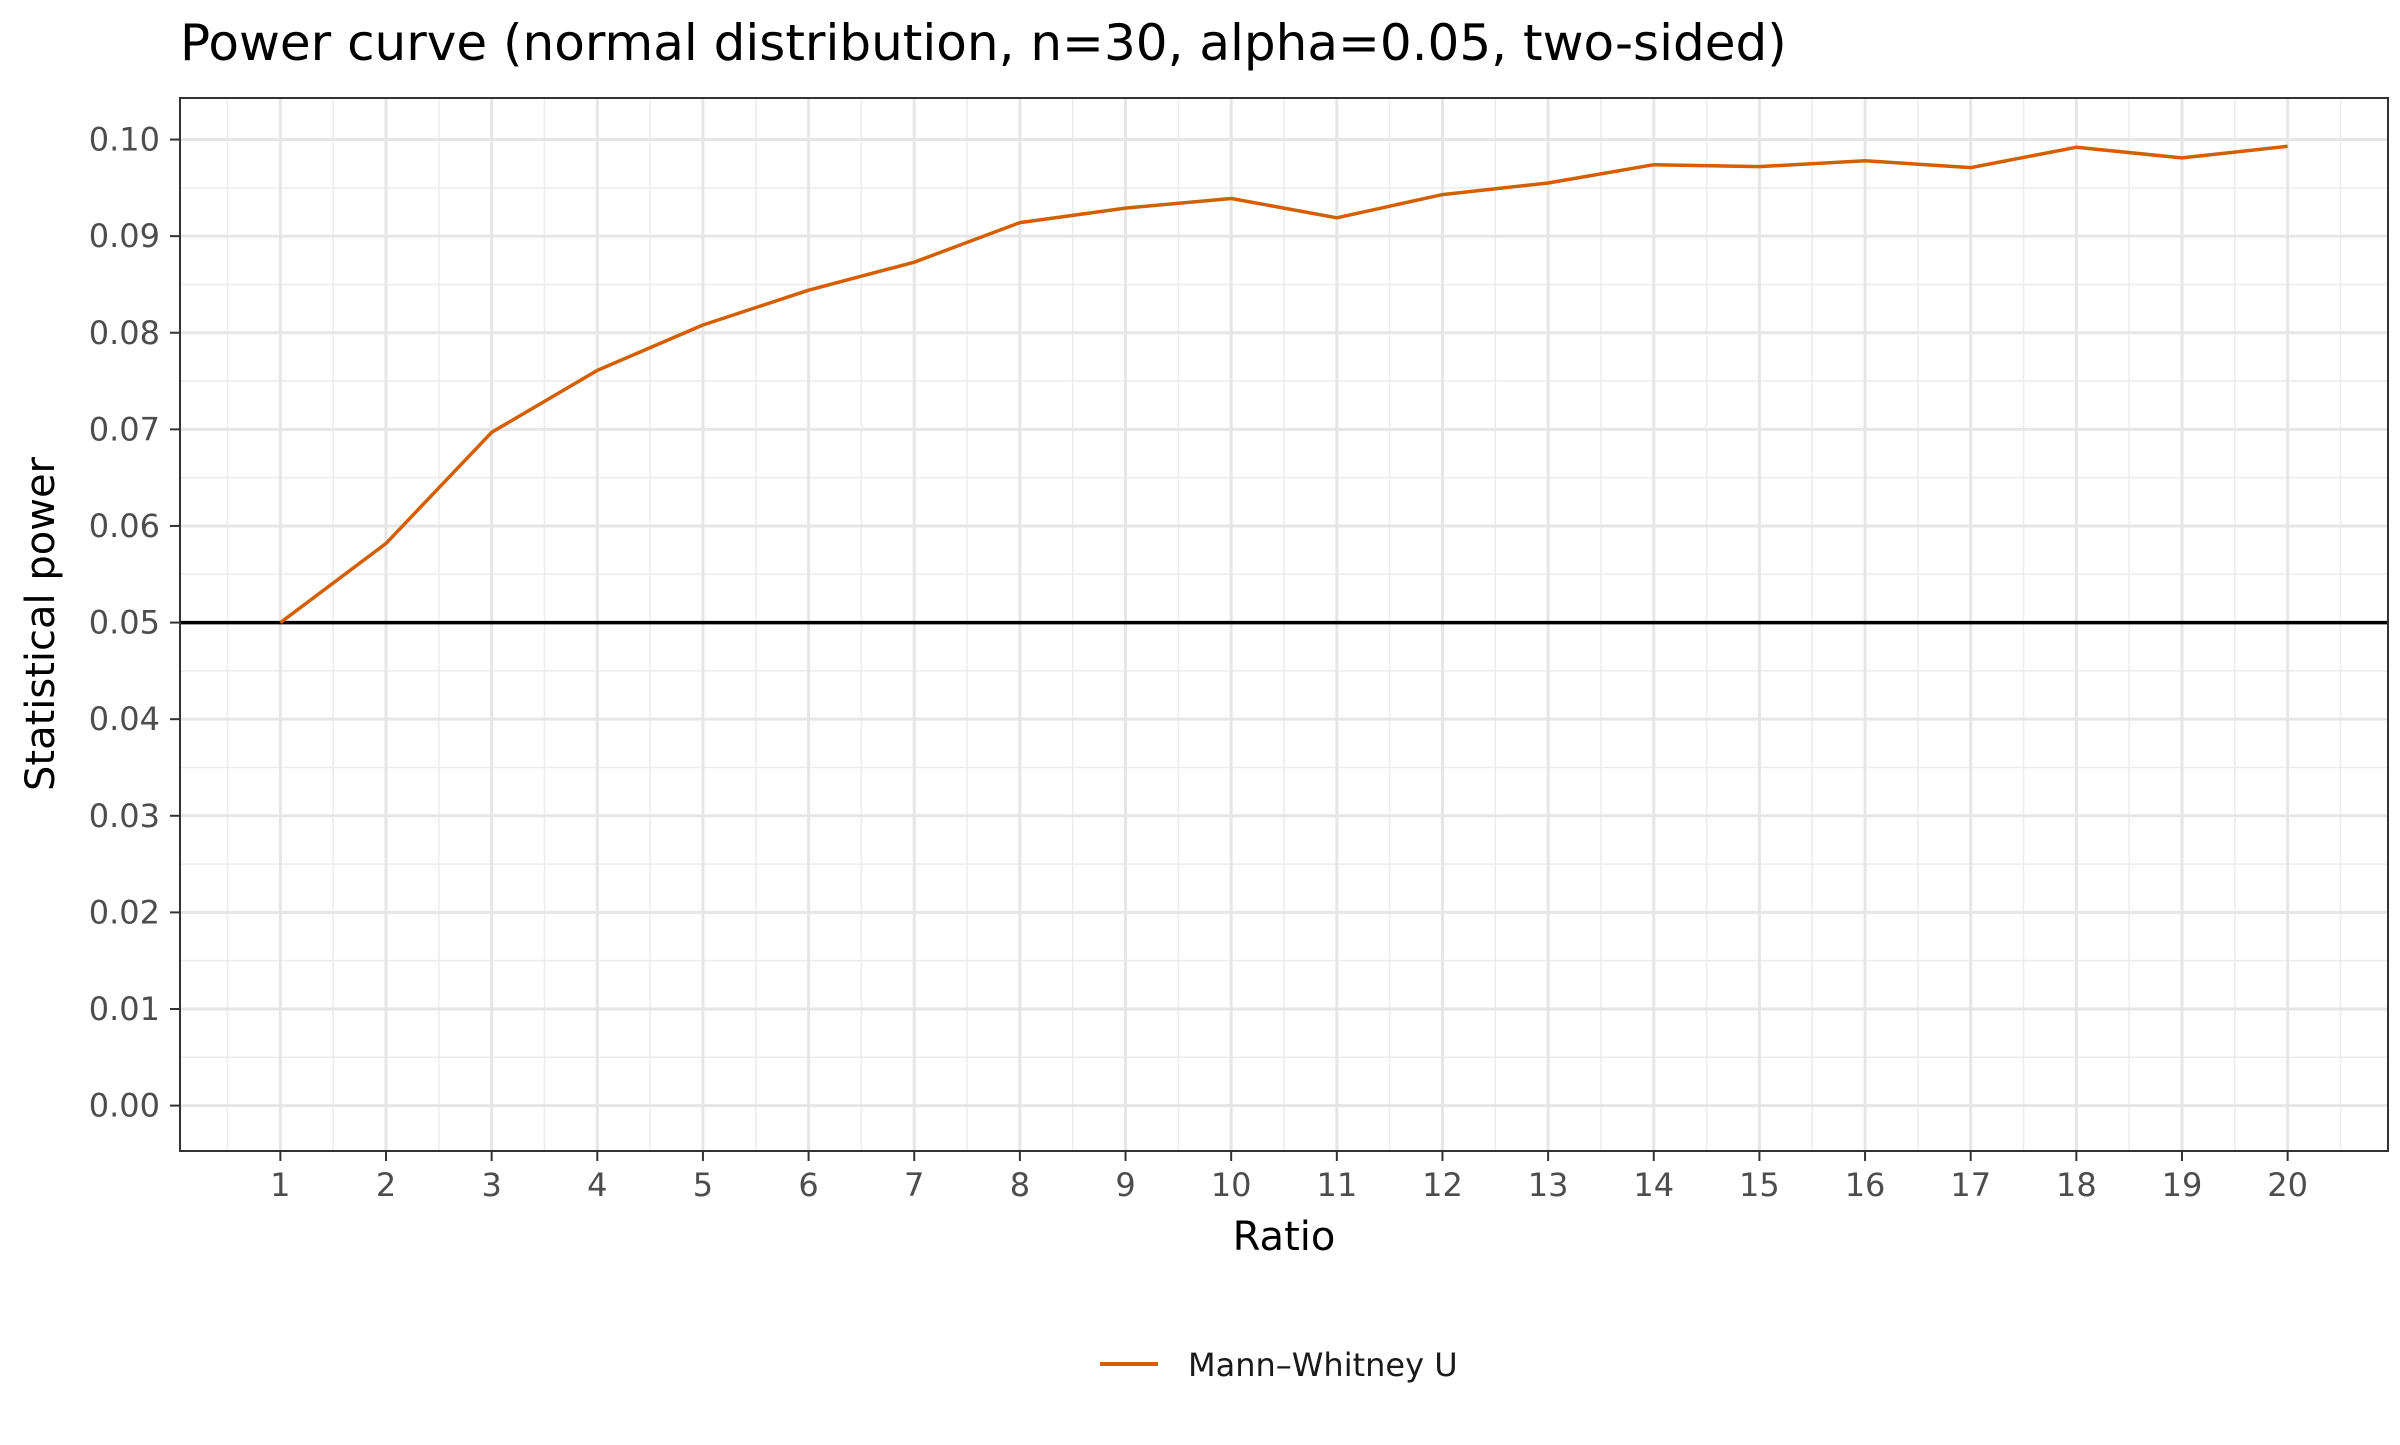 The height and width of the screenshot is (1445, 2400). I want to click on y-tick-label: 0.09, so click(124, 236).